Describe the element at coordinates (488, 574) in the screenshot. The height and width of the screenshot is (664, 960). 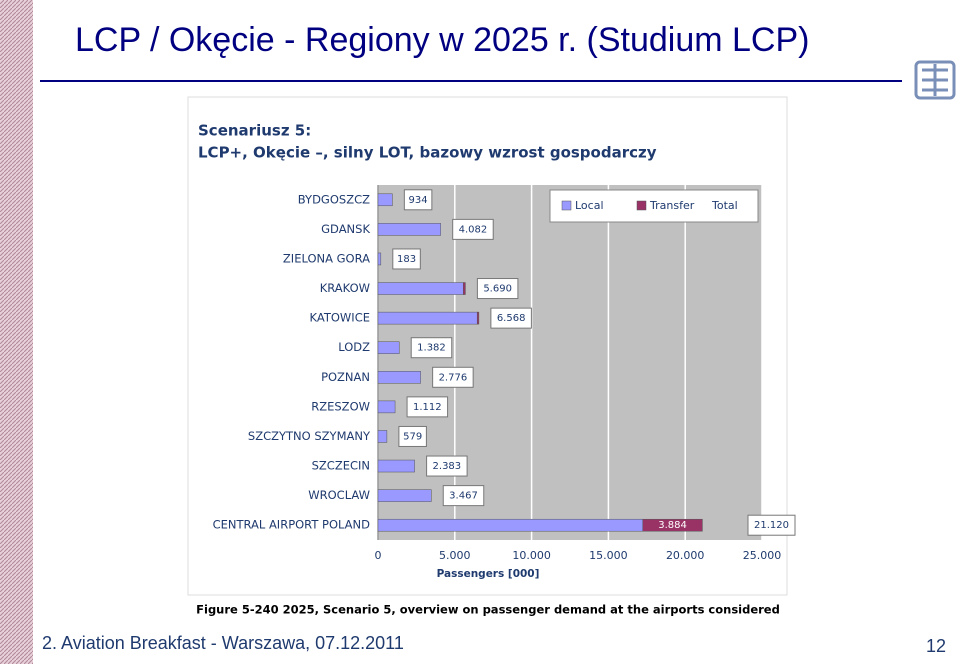
I see `x-axis-label: Passengers [000]` at that location.